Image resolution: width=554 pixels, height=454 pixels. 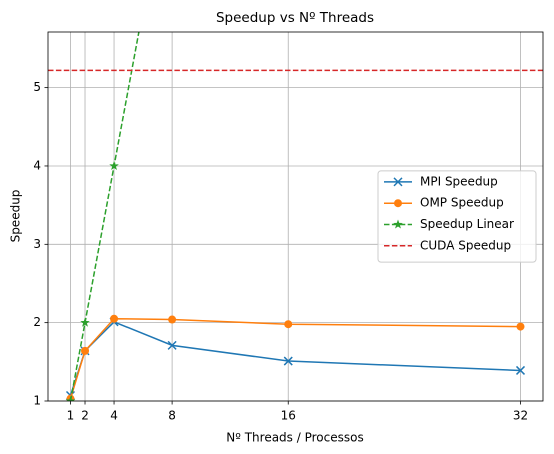 What do you see at coordinates (172, 416) in the screenshot?
I see `x-tick-label: 8` at bounding box center [172, 416].